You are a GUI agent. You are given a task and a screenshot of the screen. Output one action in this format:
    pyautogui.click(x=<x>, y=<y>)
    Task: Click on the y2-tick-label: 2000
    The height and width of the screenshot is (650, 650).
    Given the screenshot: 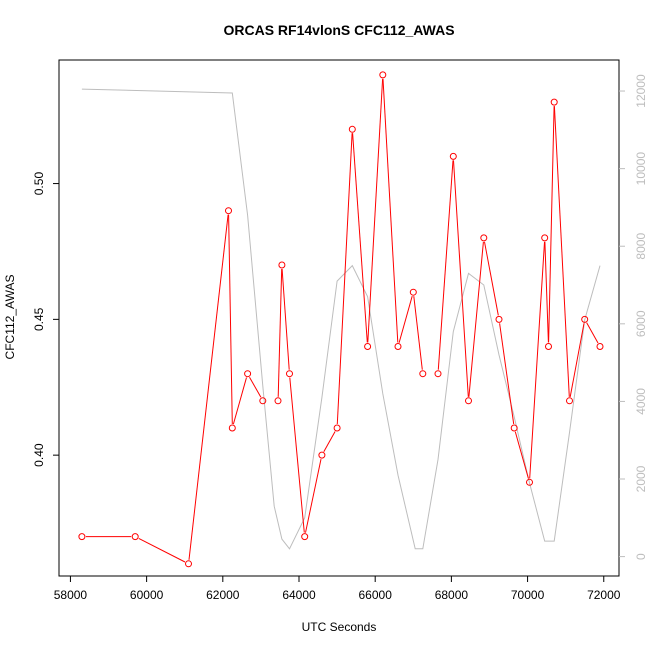 What is the action you would take?
    pyautogui.click(x=641, y=478)
    